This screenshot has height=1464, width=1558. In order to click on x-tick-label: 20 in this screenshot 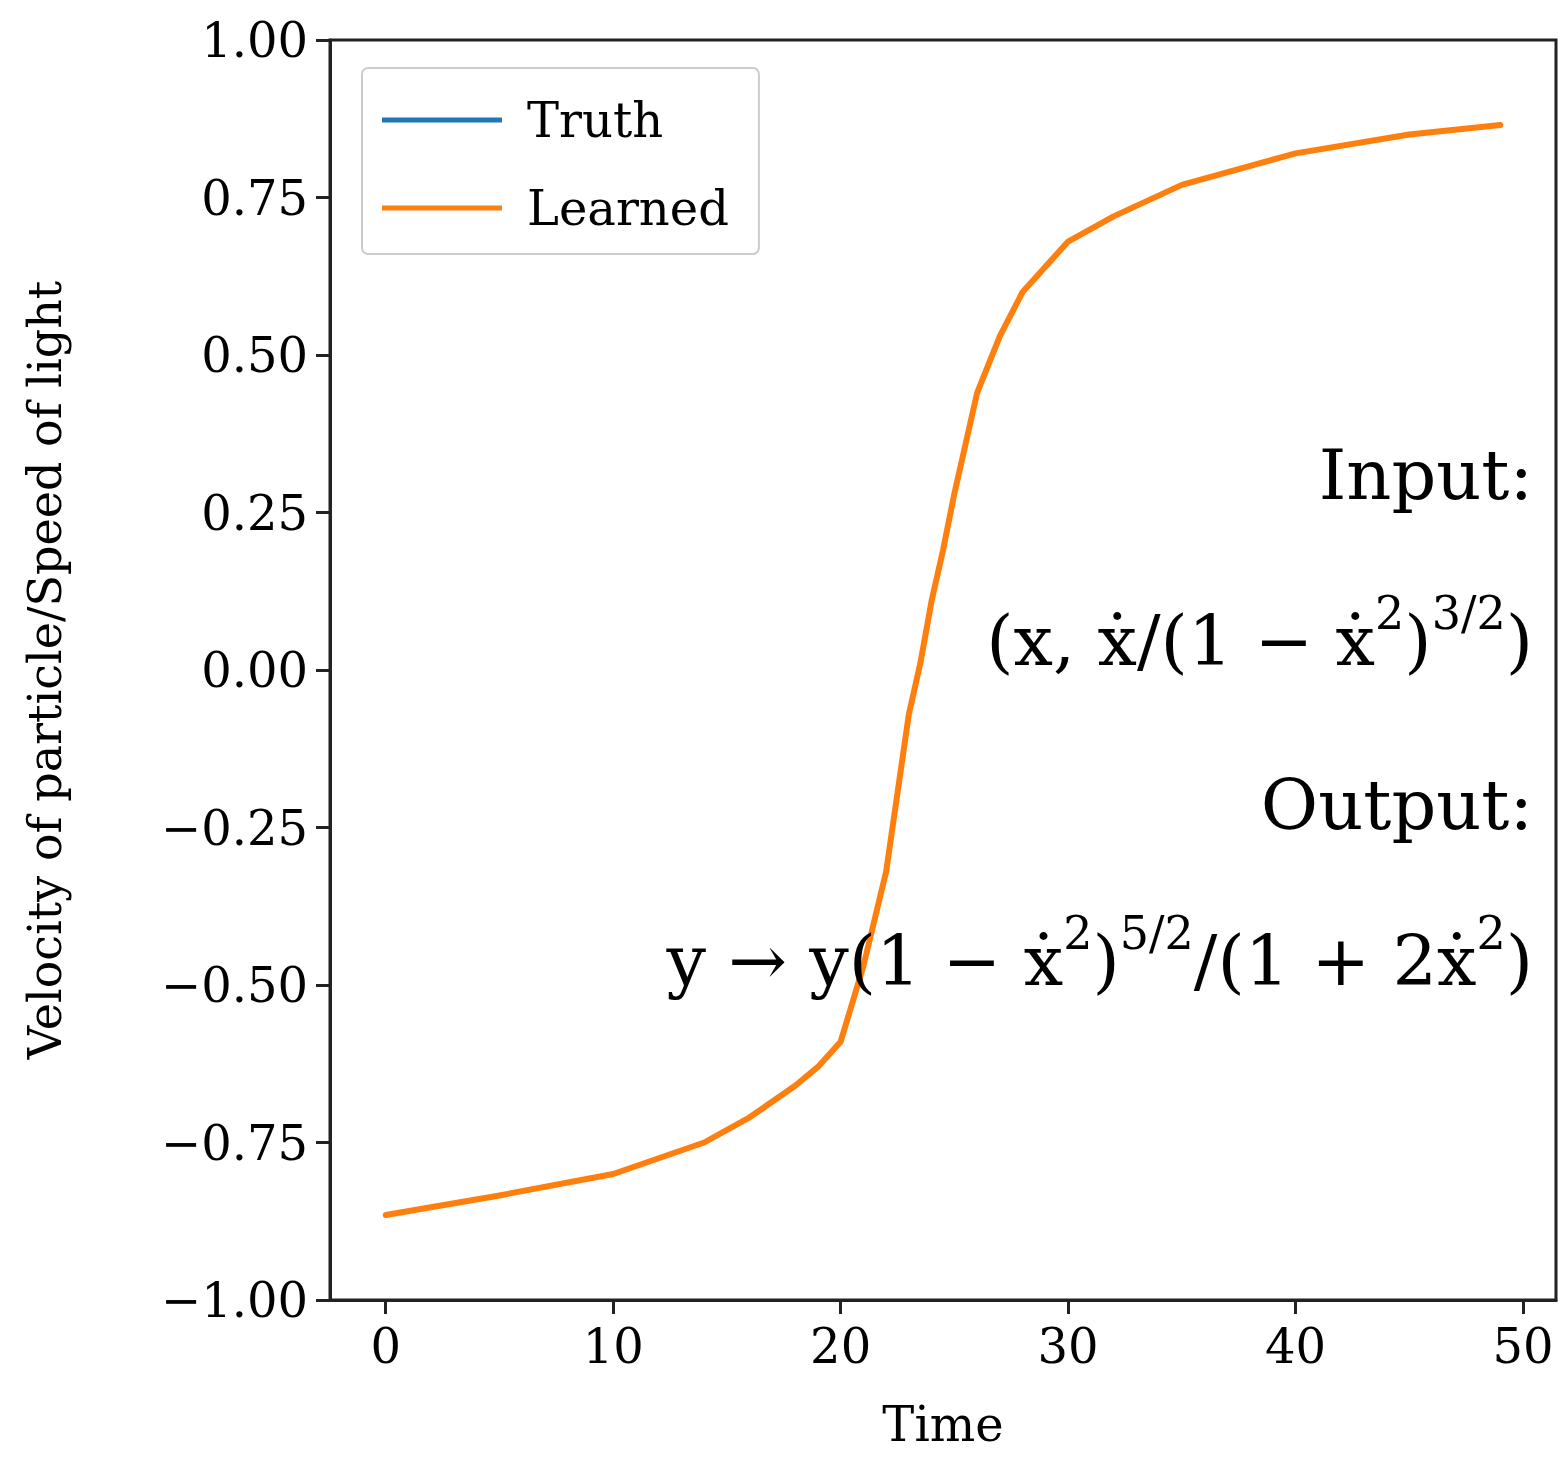, I will do `click(841, 1346)`.